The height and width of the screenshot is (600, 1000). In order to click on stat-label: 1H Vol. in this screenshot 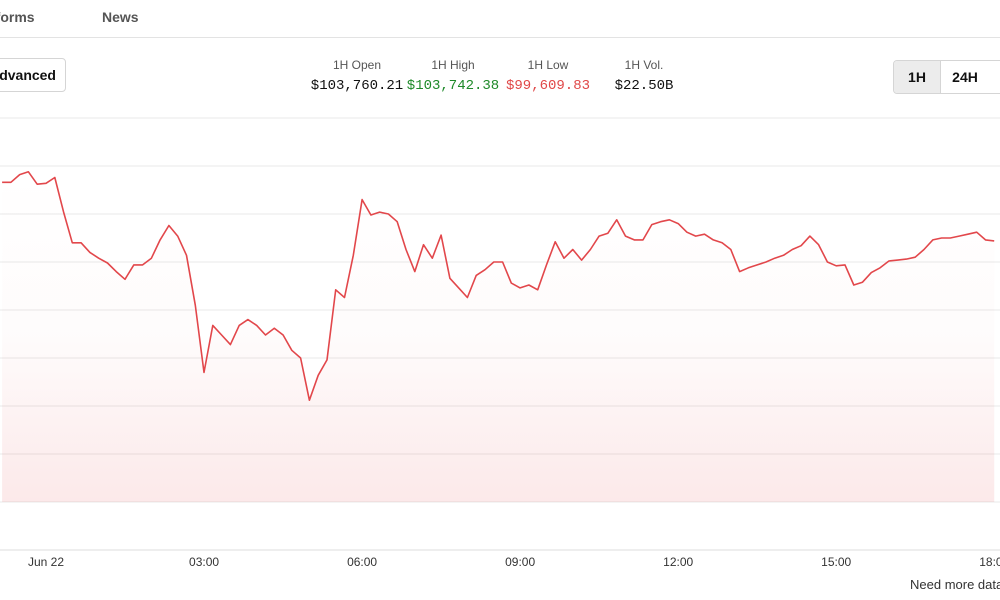, I will do `click(644, 65)`.